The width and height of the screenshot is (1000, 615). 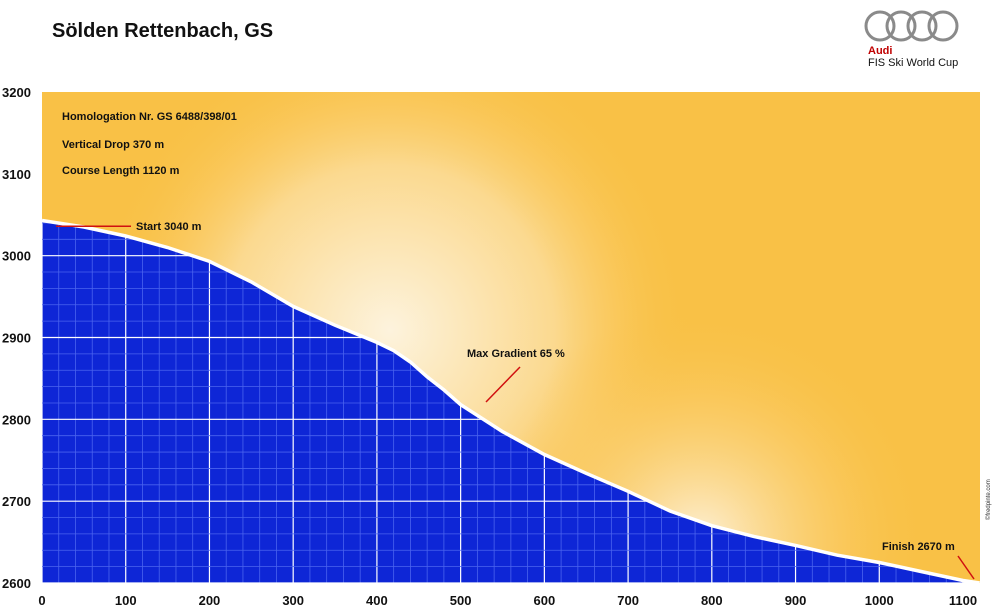 What do you see at coordinates (507, 600) in the screenshot?
I see `x-tick-labels: 0 100 200 300 400 500 600 700 800 900 1000 1100` at bounding box center [507, 600].